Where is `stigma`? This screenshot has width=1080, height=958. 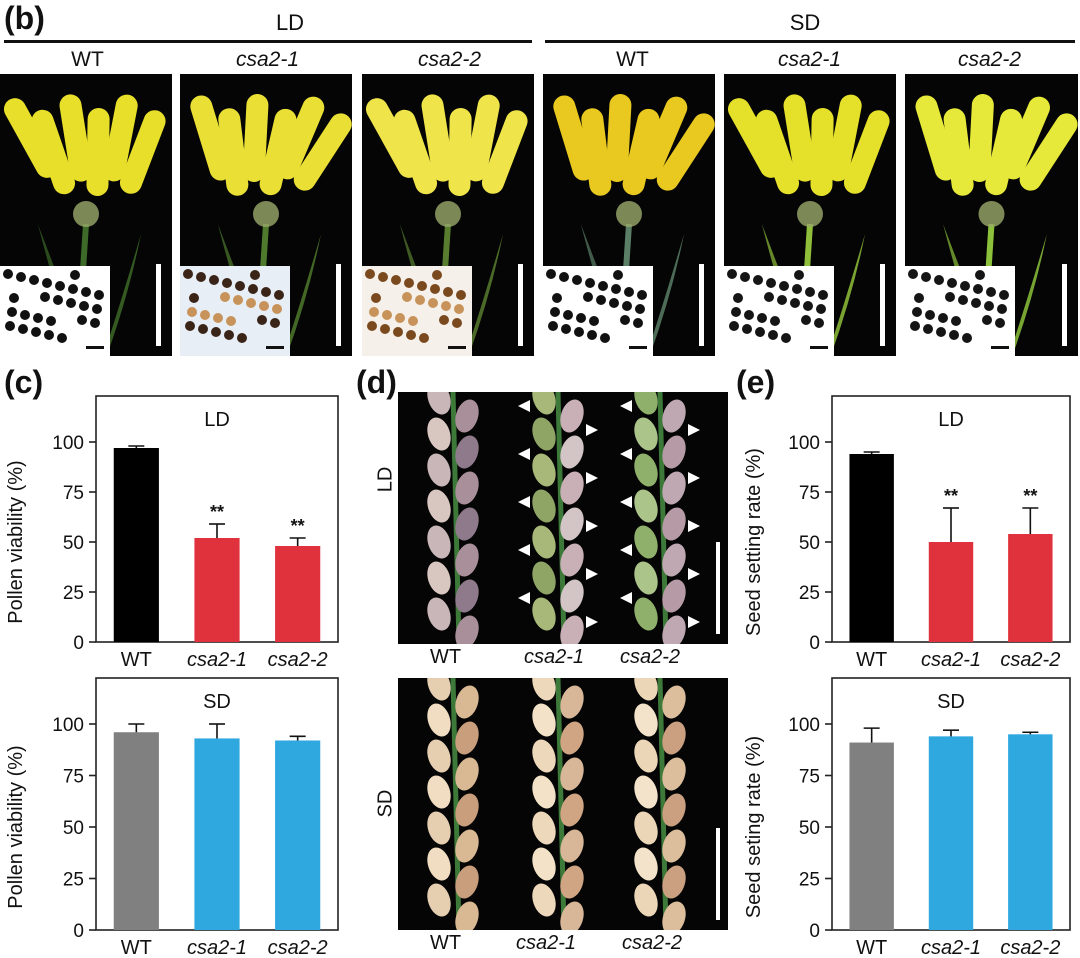 stigma is located at coordinates (991, 214).